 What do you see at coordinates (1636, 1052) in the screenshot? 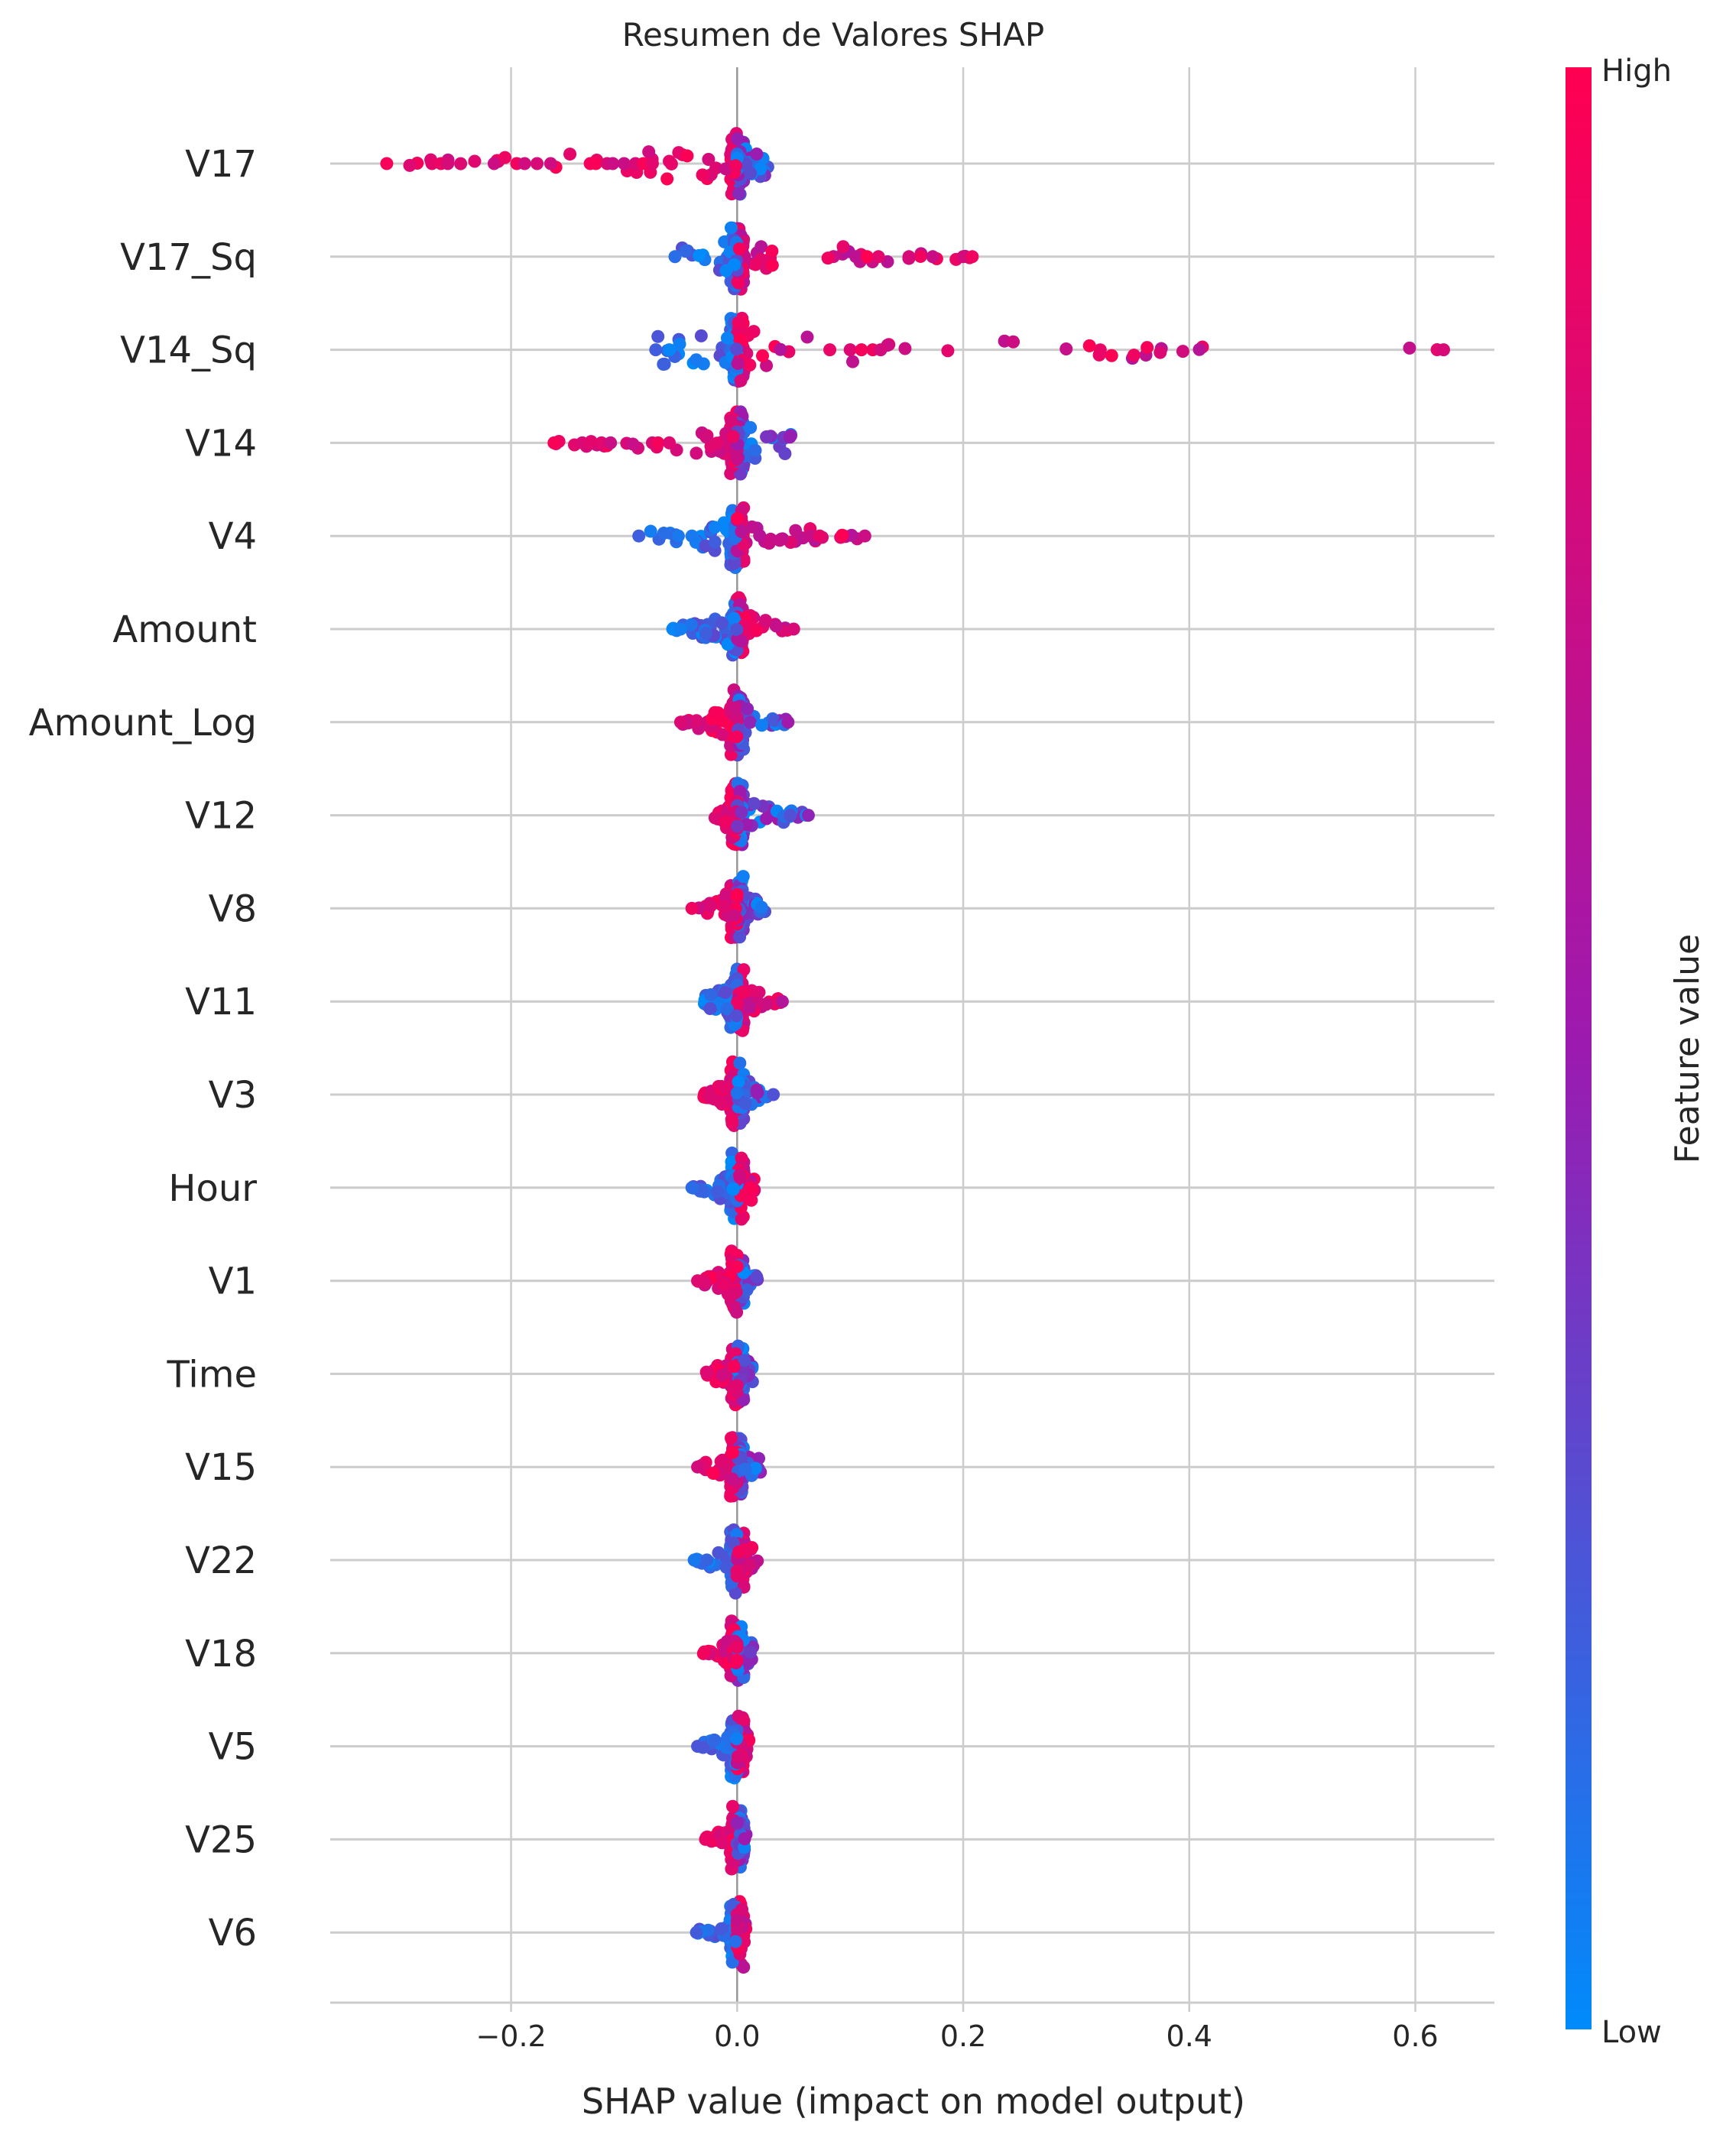
I see `colorbar: High Low Feature value` at bounding box center [1636, 1052].